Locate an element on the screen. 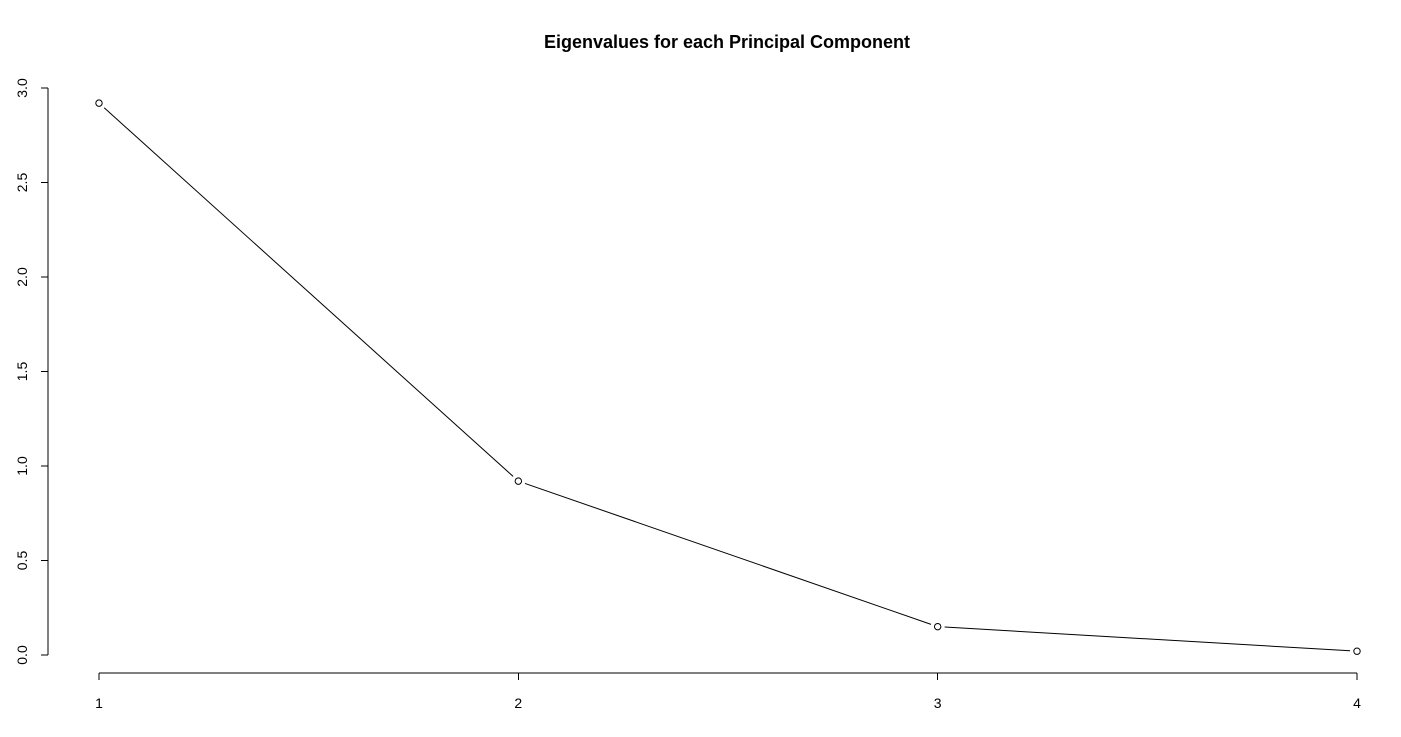 The image size is (1401, 737). x-tick-label: 2 is located at coordinates (518, 703).